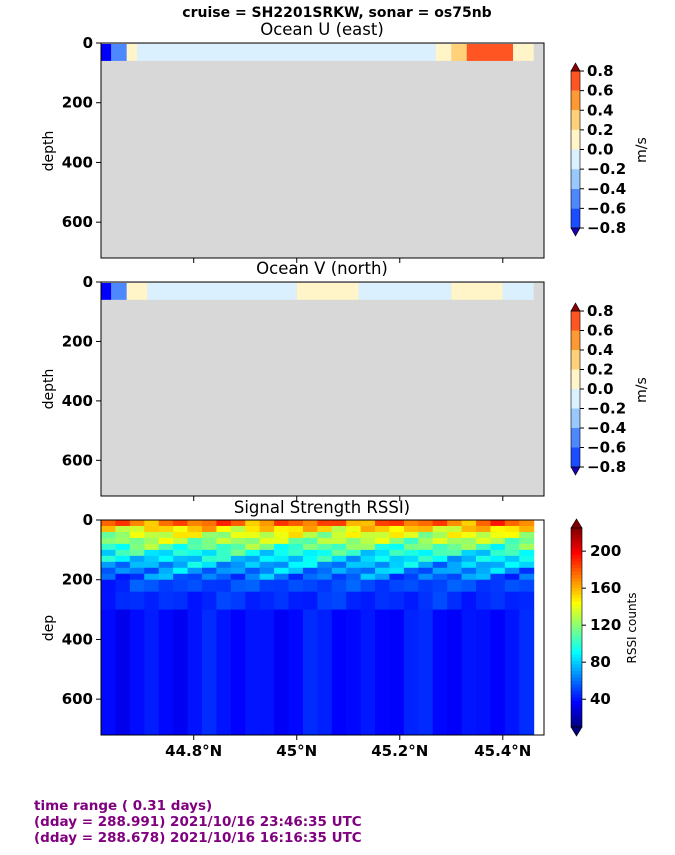 This screenshot has width=675, height=855. What do you see at coordinates (606, 467) in the screenshot?
I see `colorbar-tick-label: −0.8` at bounding box center [606, 467].